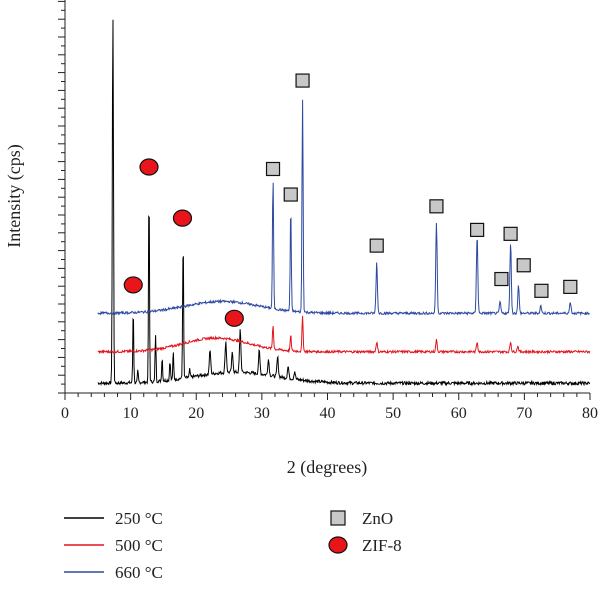 The height and width of the screenshot is (589, 600). What do you see at coordinates (590, 413) in the screenshot?
I see `x-tick-label: 80` at bounding box center [590, 413].